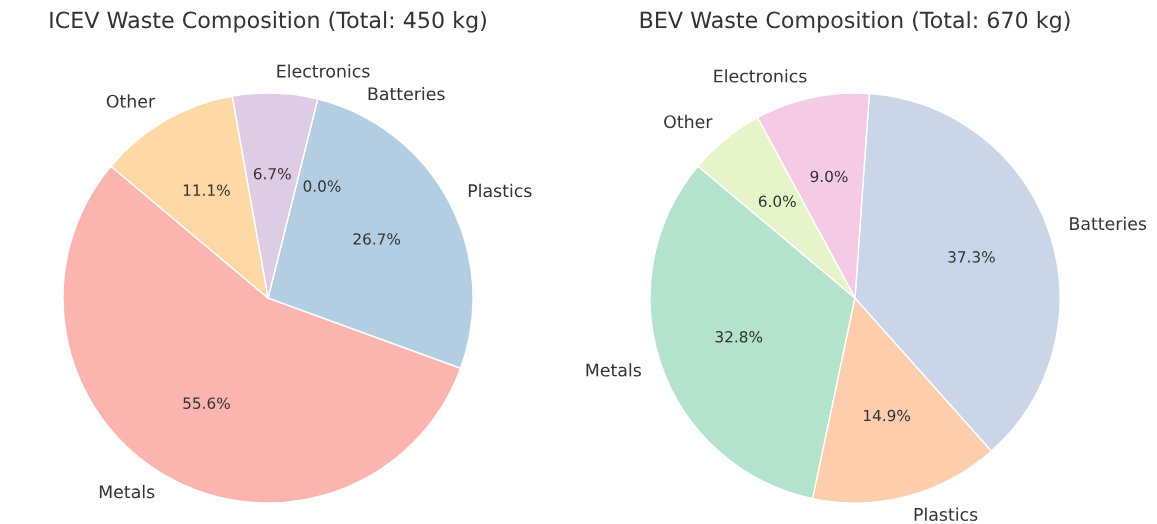 The width and height of the screenshot is (1157, 524). I want to click on chart-title: ICEV Waste Composition (Total: 450 kg), so click(268, 22).